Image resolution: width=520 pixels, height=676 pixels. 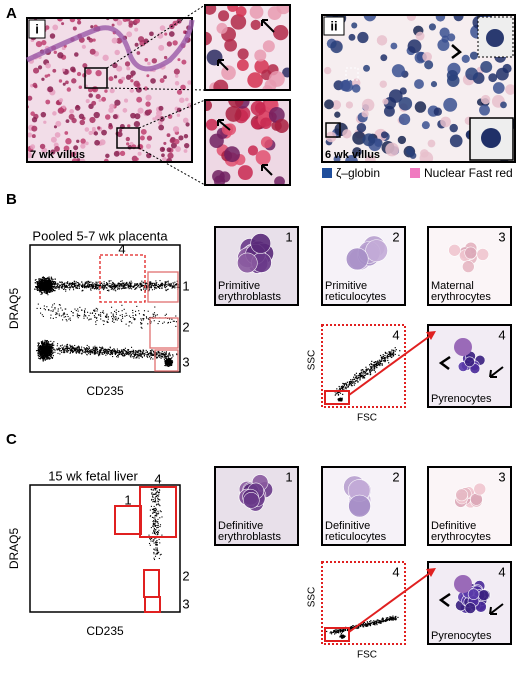 I want to click on arrow, so click(x=223, y=65).